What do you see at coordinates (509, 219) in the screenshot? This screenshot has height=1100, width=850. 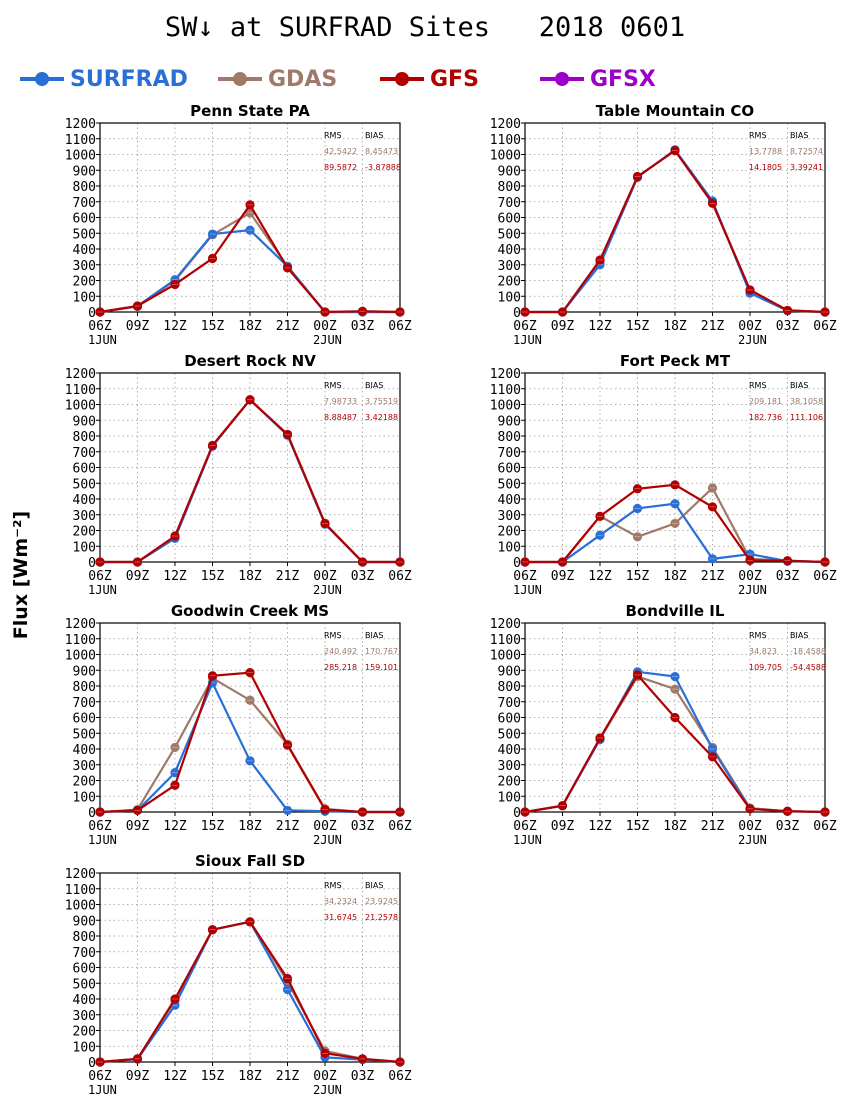 I see `y-tick-label: 600` at bounding box center [509, 219].